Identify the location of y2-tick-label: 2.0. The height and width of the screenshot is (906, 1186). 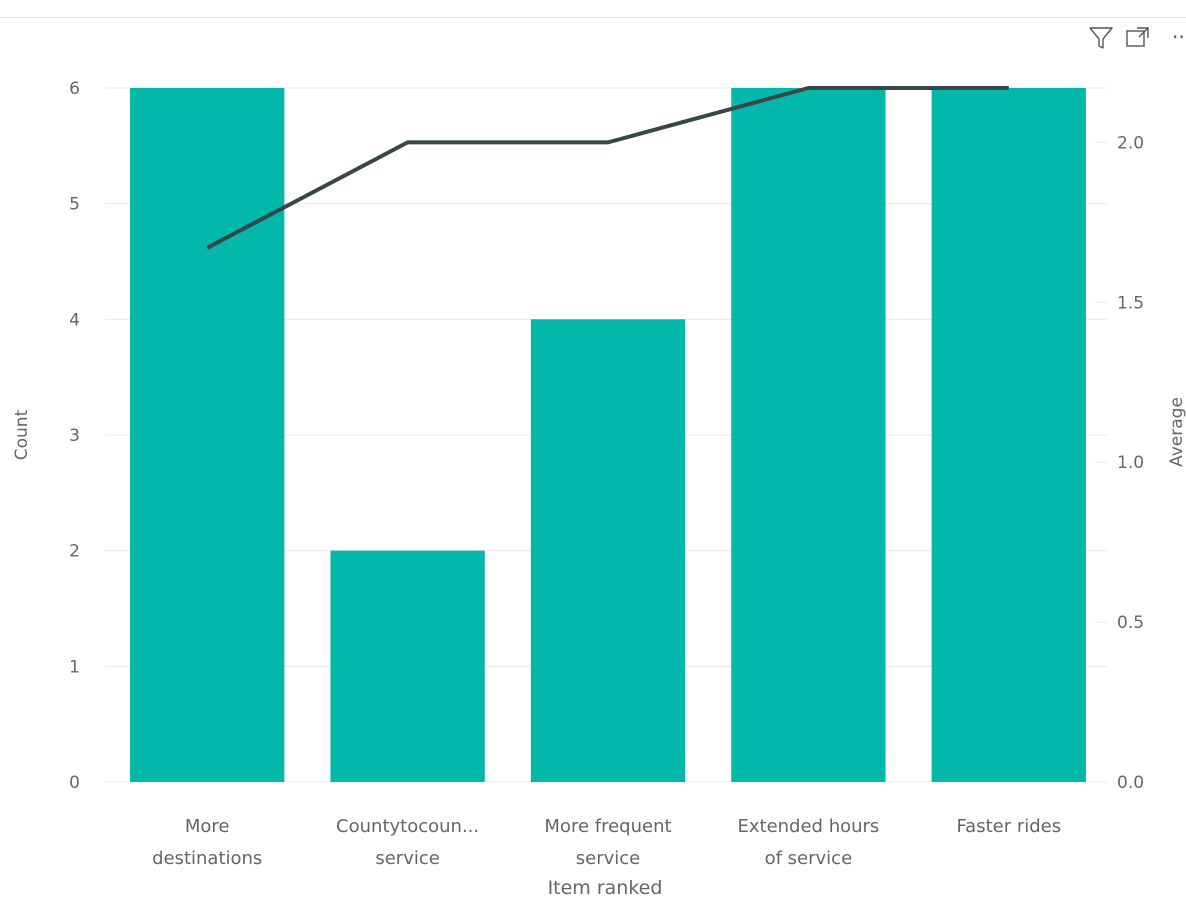
(1130, 143).